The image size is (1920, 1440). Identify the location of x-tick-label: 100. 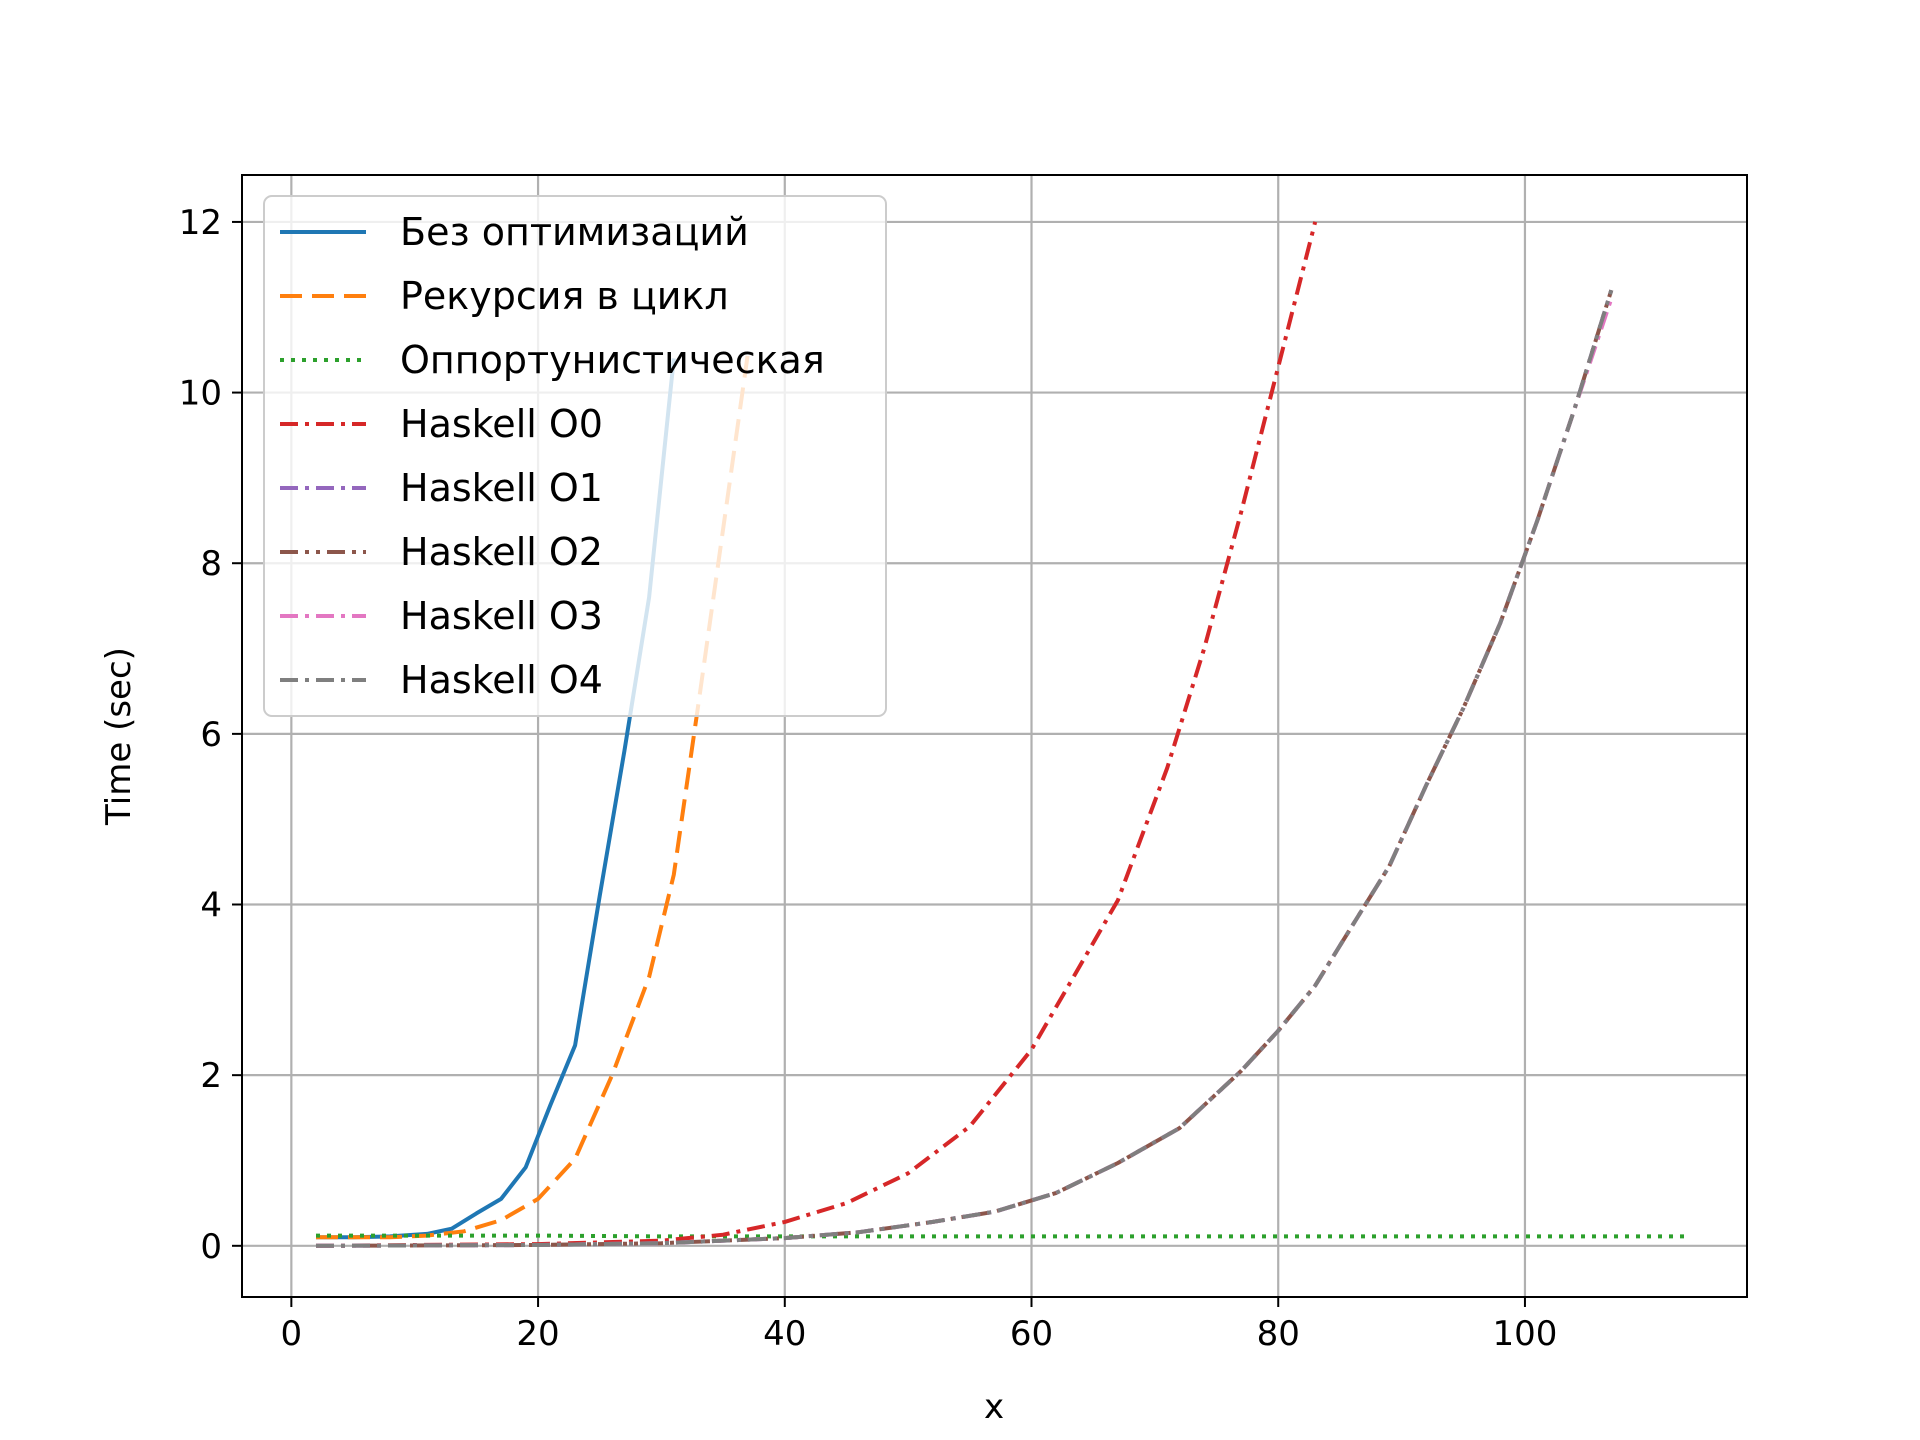
(1524, 1334).